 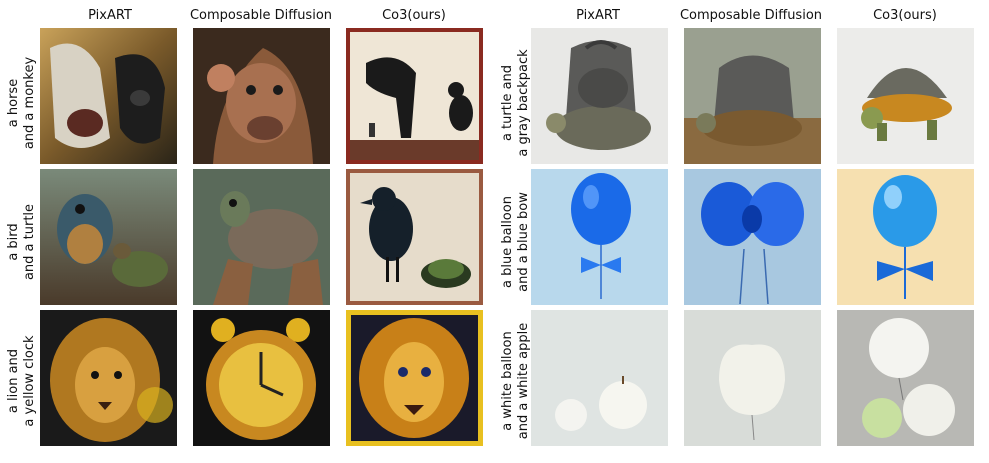 I want to click on right-header-composable-diffusion: Composable Diffusion, so click(x=751, y=15).